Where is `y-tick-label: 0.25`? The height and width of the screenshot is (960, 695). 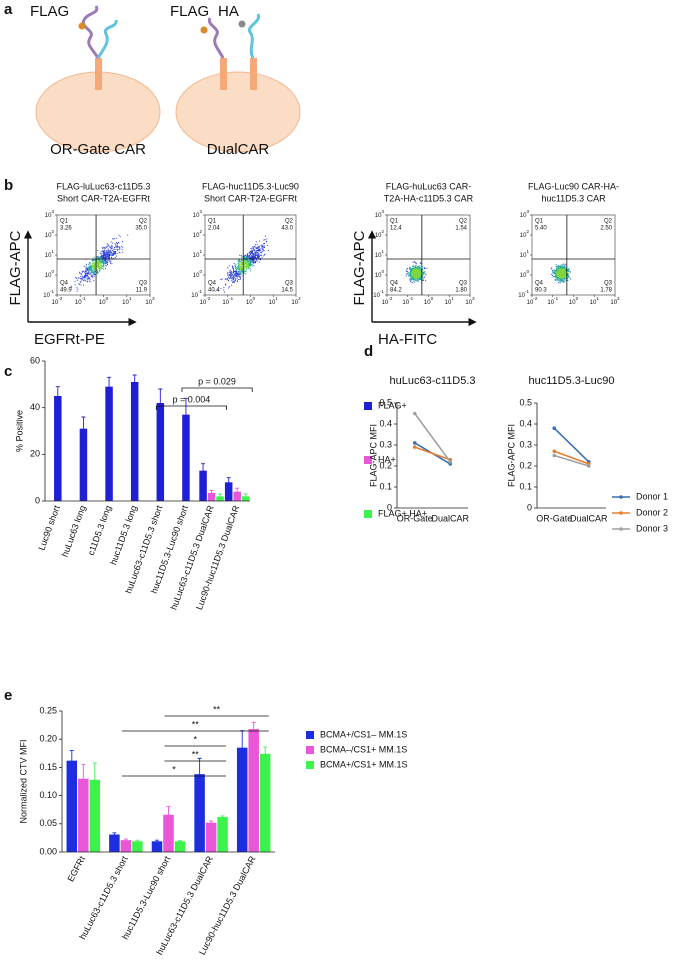 y-tick-label: 0.25 is located at coordinates (48, 710).